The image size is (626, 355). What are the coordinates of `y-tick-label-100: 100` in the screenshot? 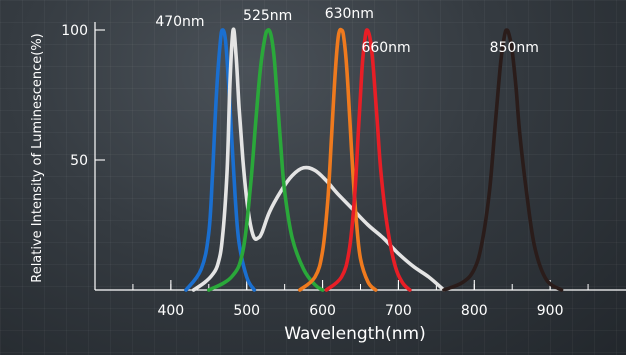 It's located at (74, 31).